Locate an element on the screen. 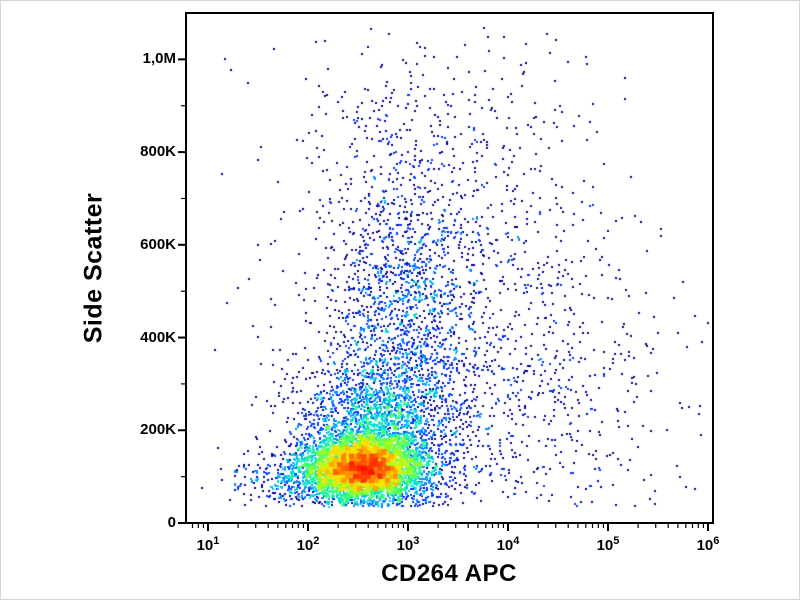 The image size is (800, 600). y-tick-label: 0 is located at coordinates (171, 522).